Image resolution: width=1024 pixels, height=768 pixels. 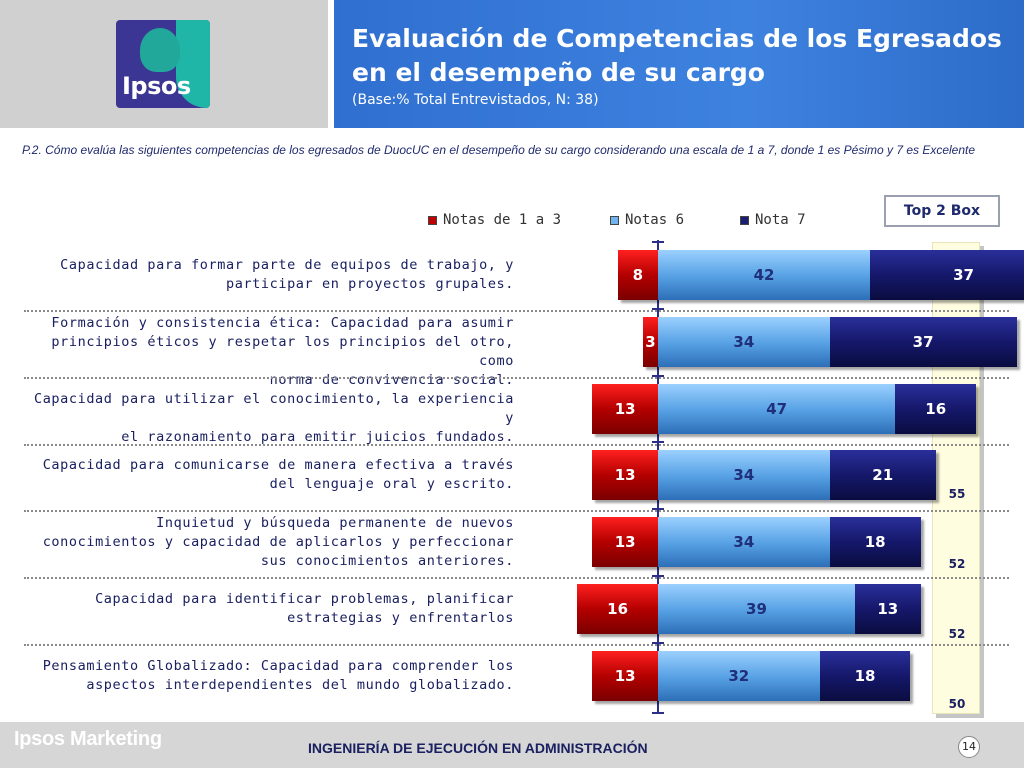 What do you see at coordinates (882, 475) in the screenshot?
I see `bar-segment-seven: 21` at bounding box center [882, 475].